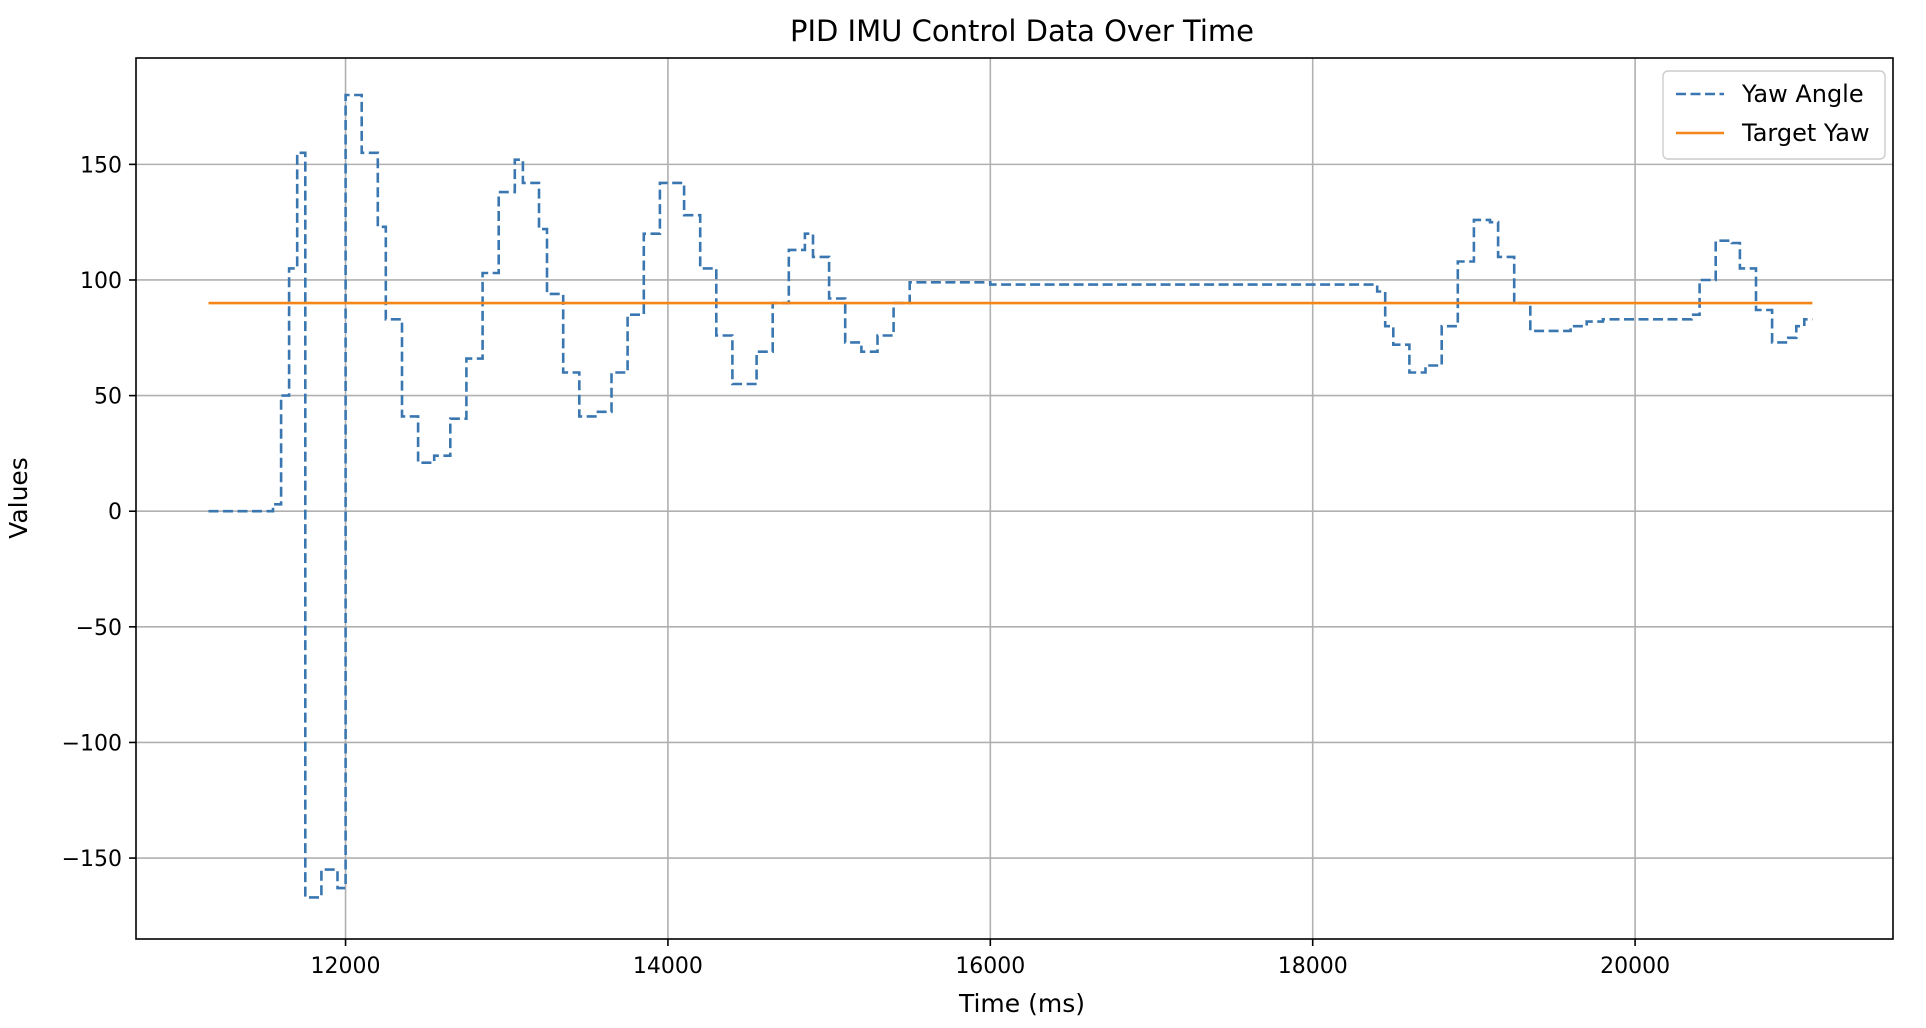 This screenshot has height=1028, width=1926. Describe the element at coordinates (990, 966) in the screenshot. I see `x-tick-label: 16000` at that location.